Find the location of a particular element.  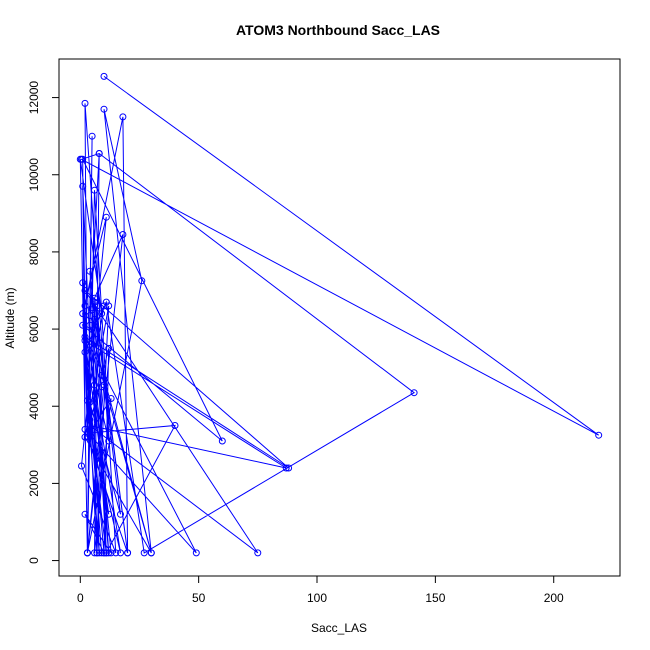

x-axis-label: Sacc_LAS is located at coordinates (339, 628).